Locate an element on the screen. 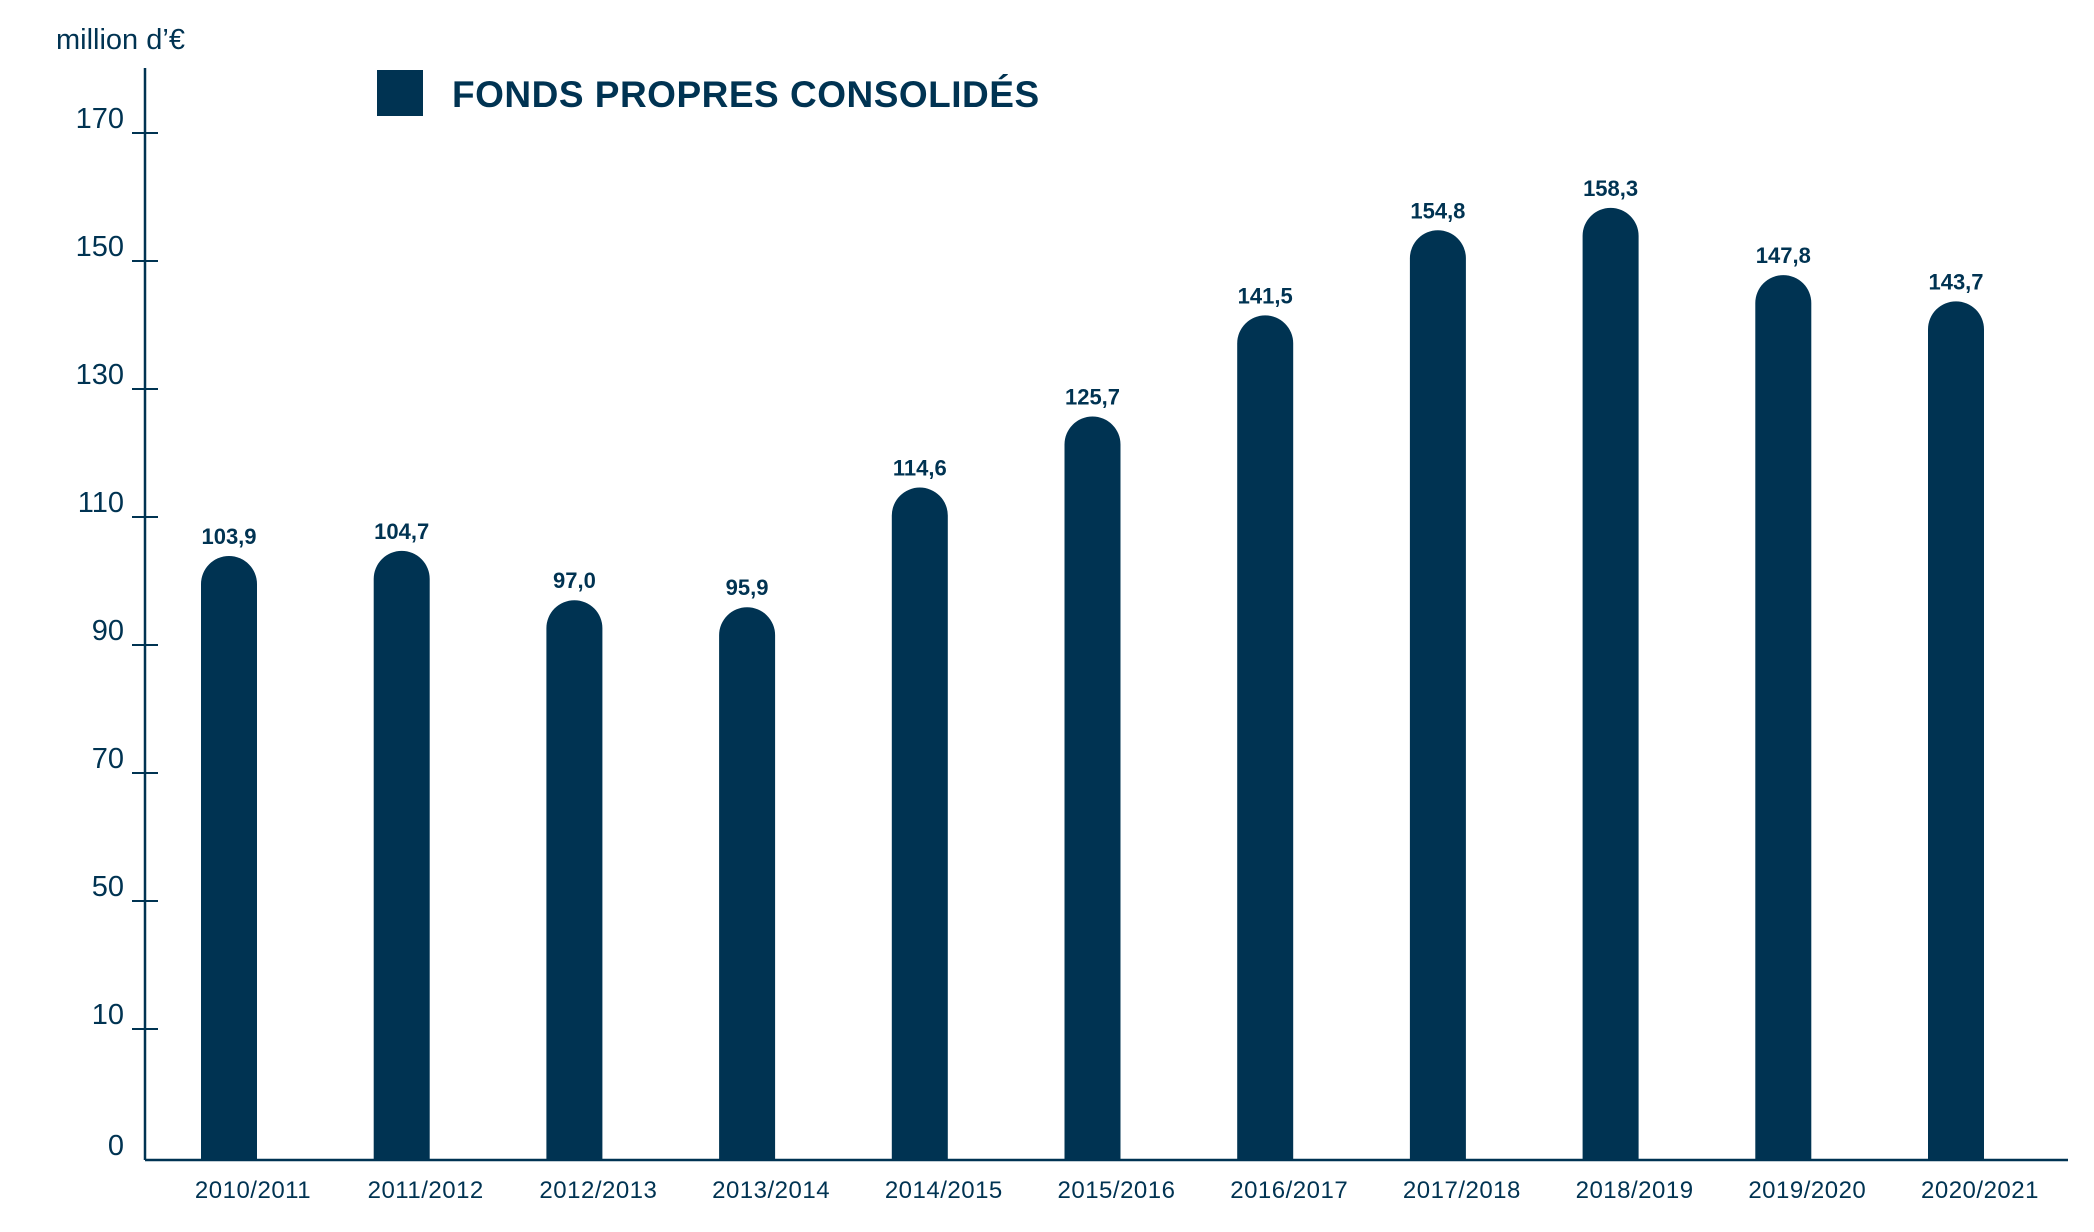 This screenshot has height=1232, width=2094. y-ticks: 0 10 50 70 90 110 130 150 170 is located at coordinates (117, 632).